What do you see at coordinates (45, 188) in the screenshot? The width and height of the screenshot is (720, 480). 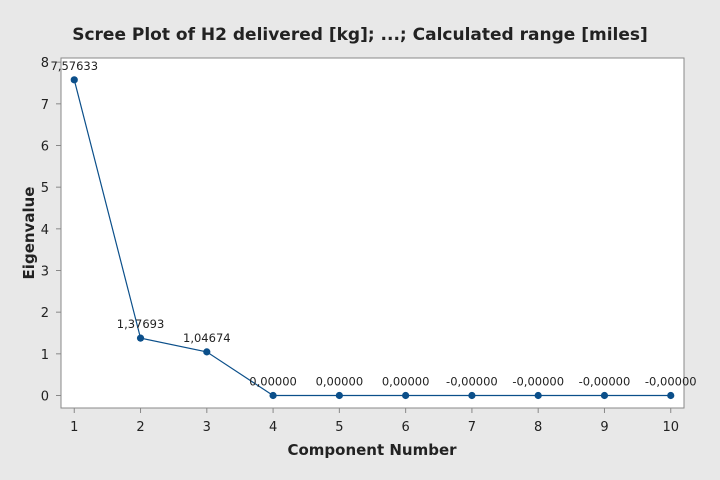 I see `y-tick-label: 5` at bounding box center [45, 188].